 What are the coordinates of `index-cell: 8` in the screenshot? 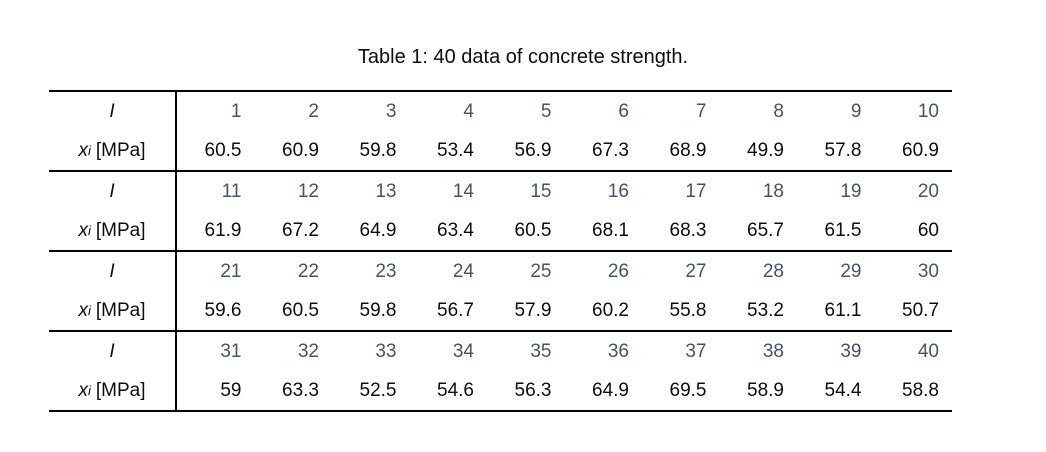 It's located at (778, 111).